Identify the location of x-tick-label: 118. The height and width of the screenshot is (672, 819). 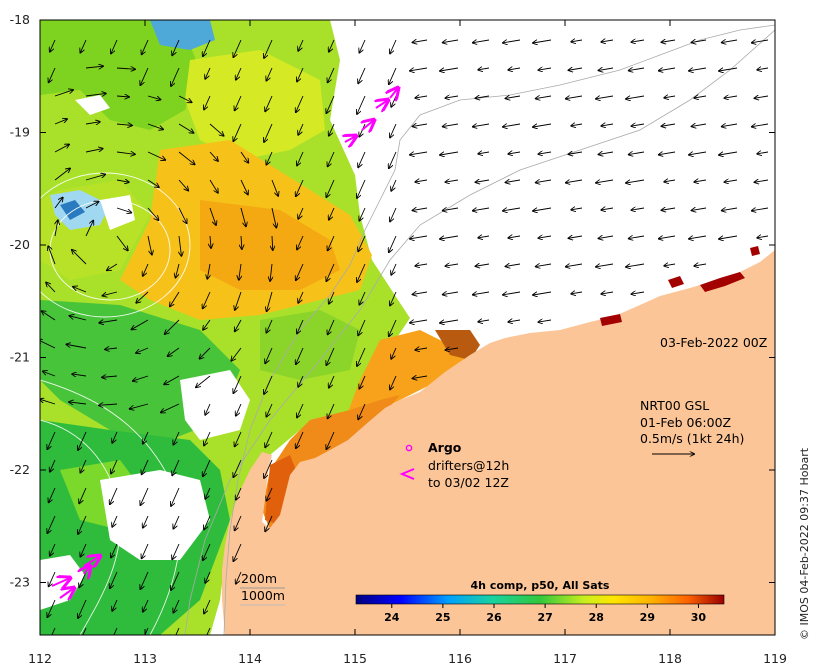
(670, 658).